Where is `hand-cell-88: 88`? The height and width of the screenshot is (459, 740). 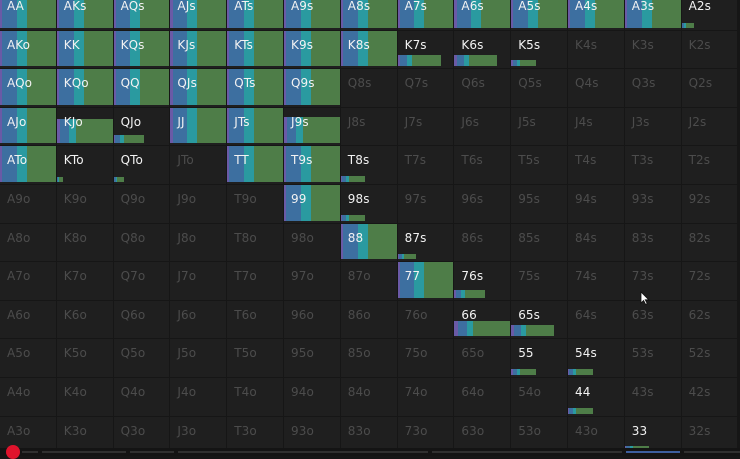
hand-cell-88: 88 is located at coordinates (369, 243).